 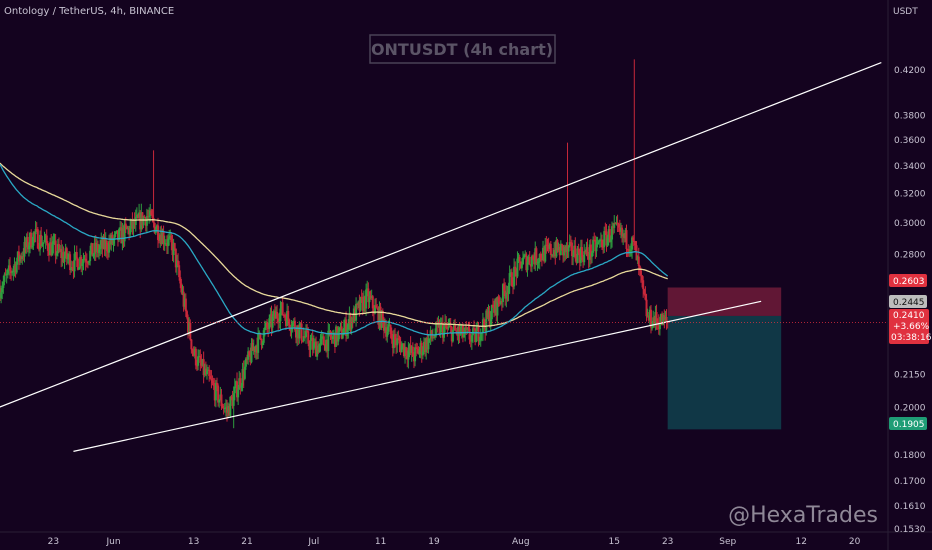 I want to click on x-tick-label: 15, so click(x=614, y=542).